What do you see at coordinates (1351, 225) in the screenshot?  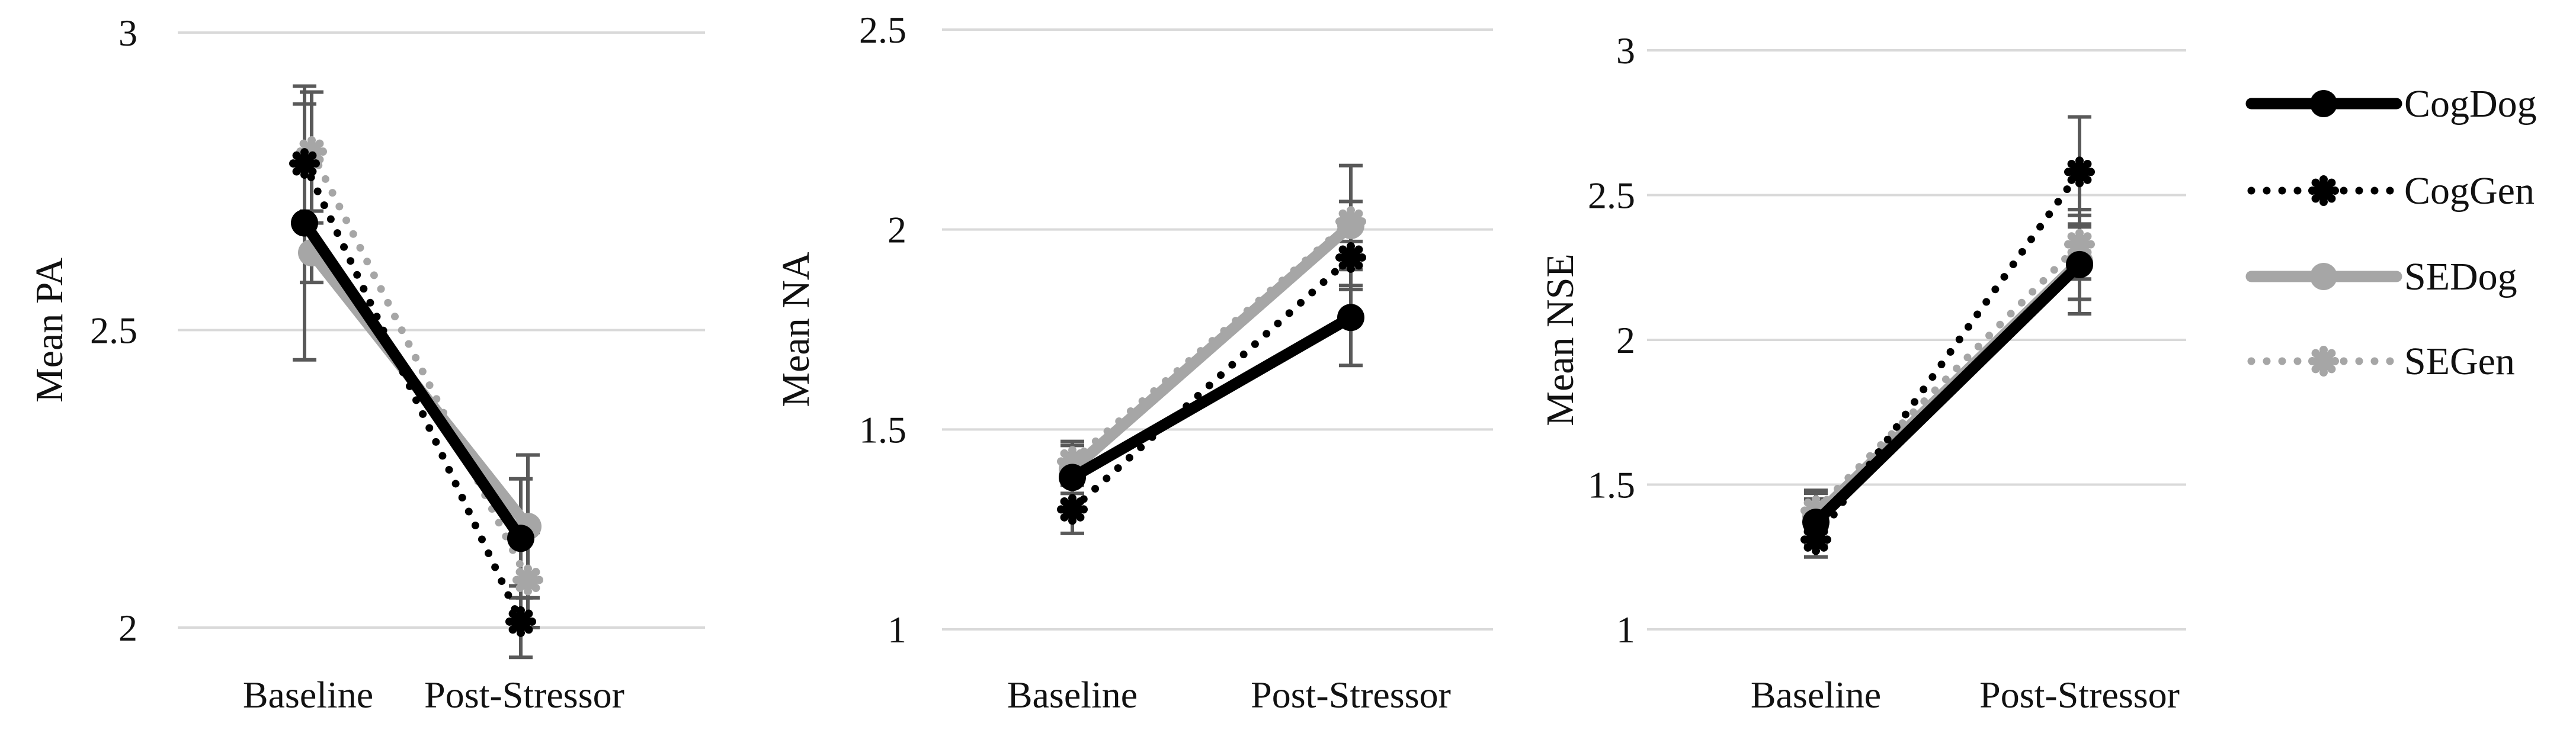 I see `data-point-sedog` at bounding box center [1351, 225].